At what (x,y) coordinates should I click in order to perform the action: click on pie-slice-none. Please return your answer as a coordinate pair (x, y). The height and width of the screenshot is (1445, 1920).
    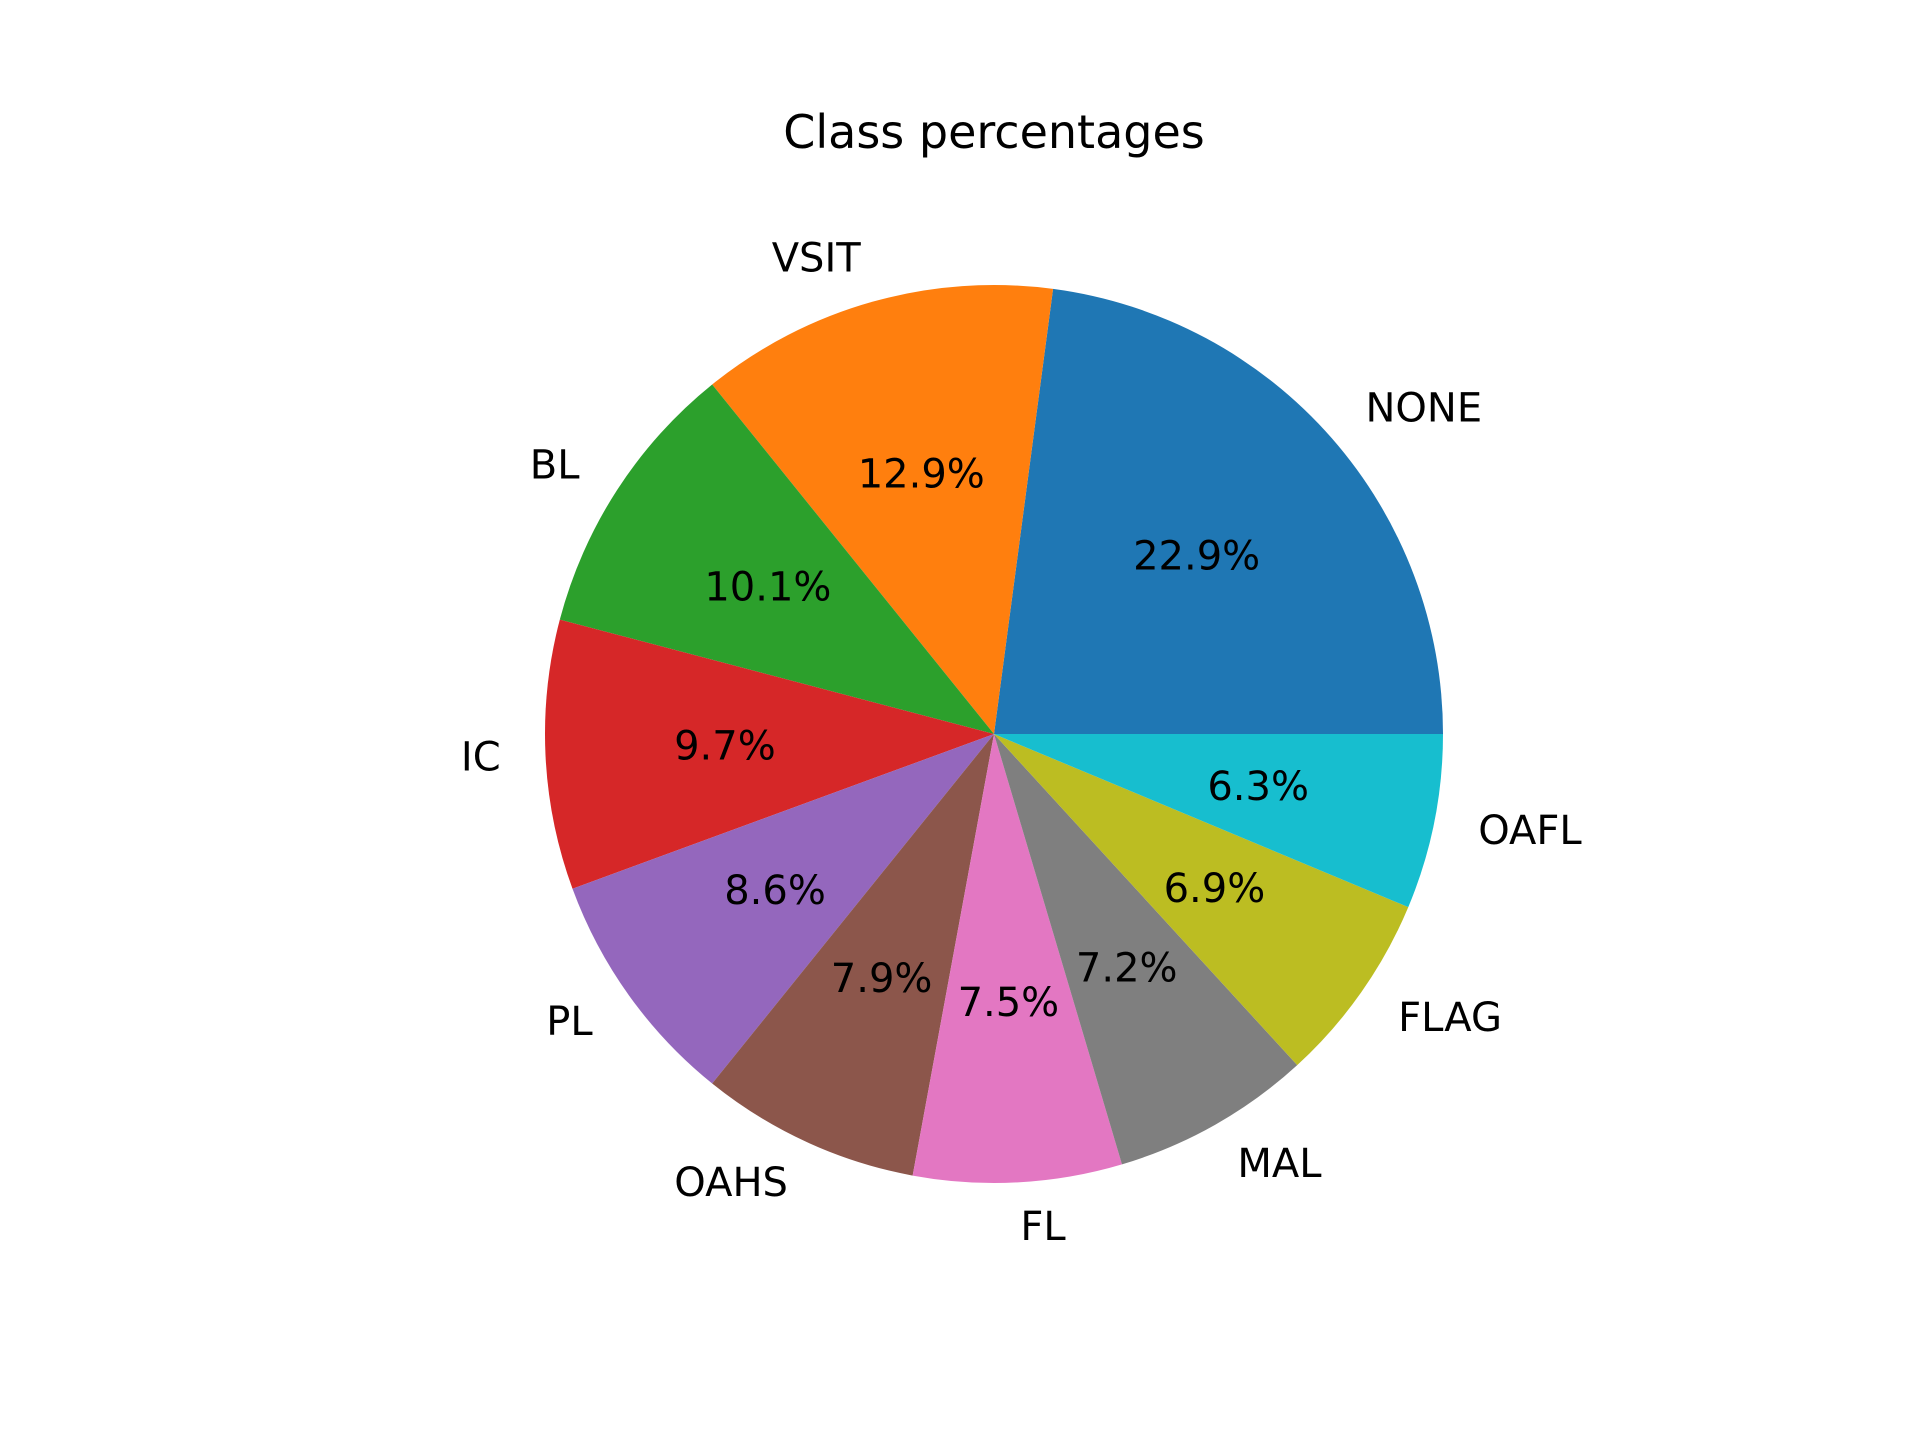
    Looking at the image, I should click on (1218, 511).